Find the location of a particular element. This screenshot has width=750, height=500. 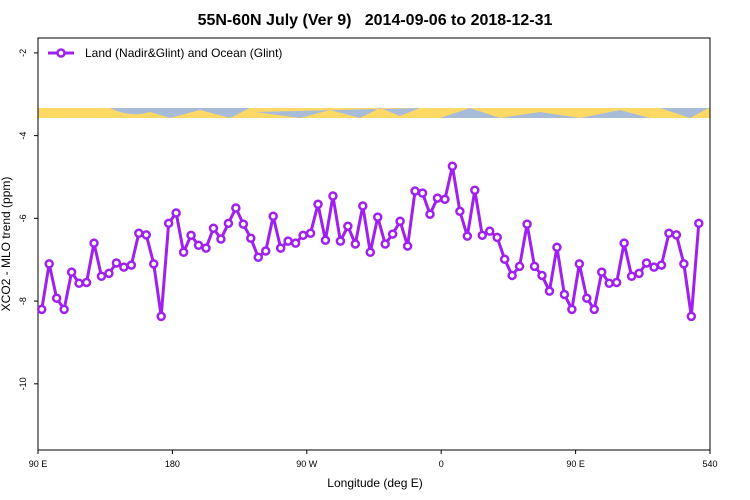

x-tick-label: 180 is located at coordinates (172, 464).